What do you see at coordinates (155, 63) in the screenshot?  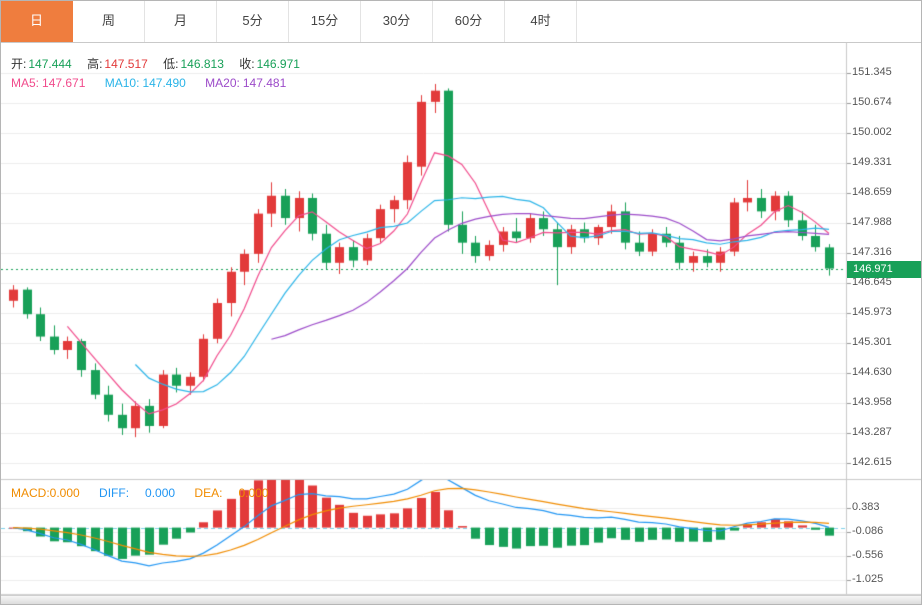 I see `ohlc-row: 开: 147.444 高: 147.517 低: 146.813 收: 146.971` at bounding box center [155, 63].